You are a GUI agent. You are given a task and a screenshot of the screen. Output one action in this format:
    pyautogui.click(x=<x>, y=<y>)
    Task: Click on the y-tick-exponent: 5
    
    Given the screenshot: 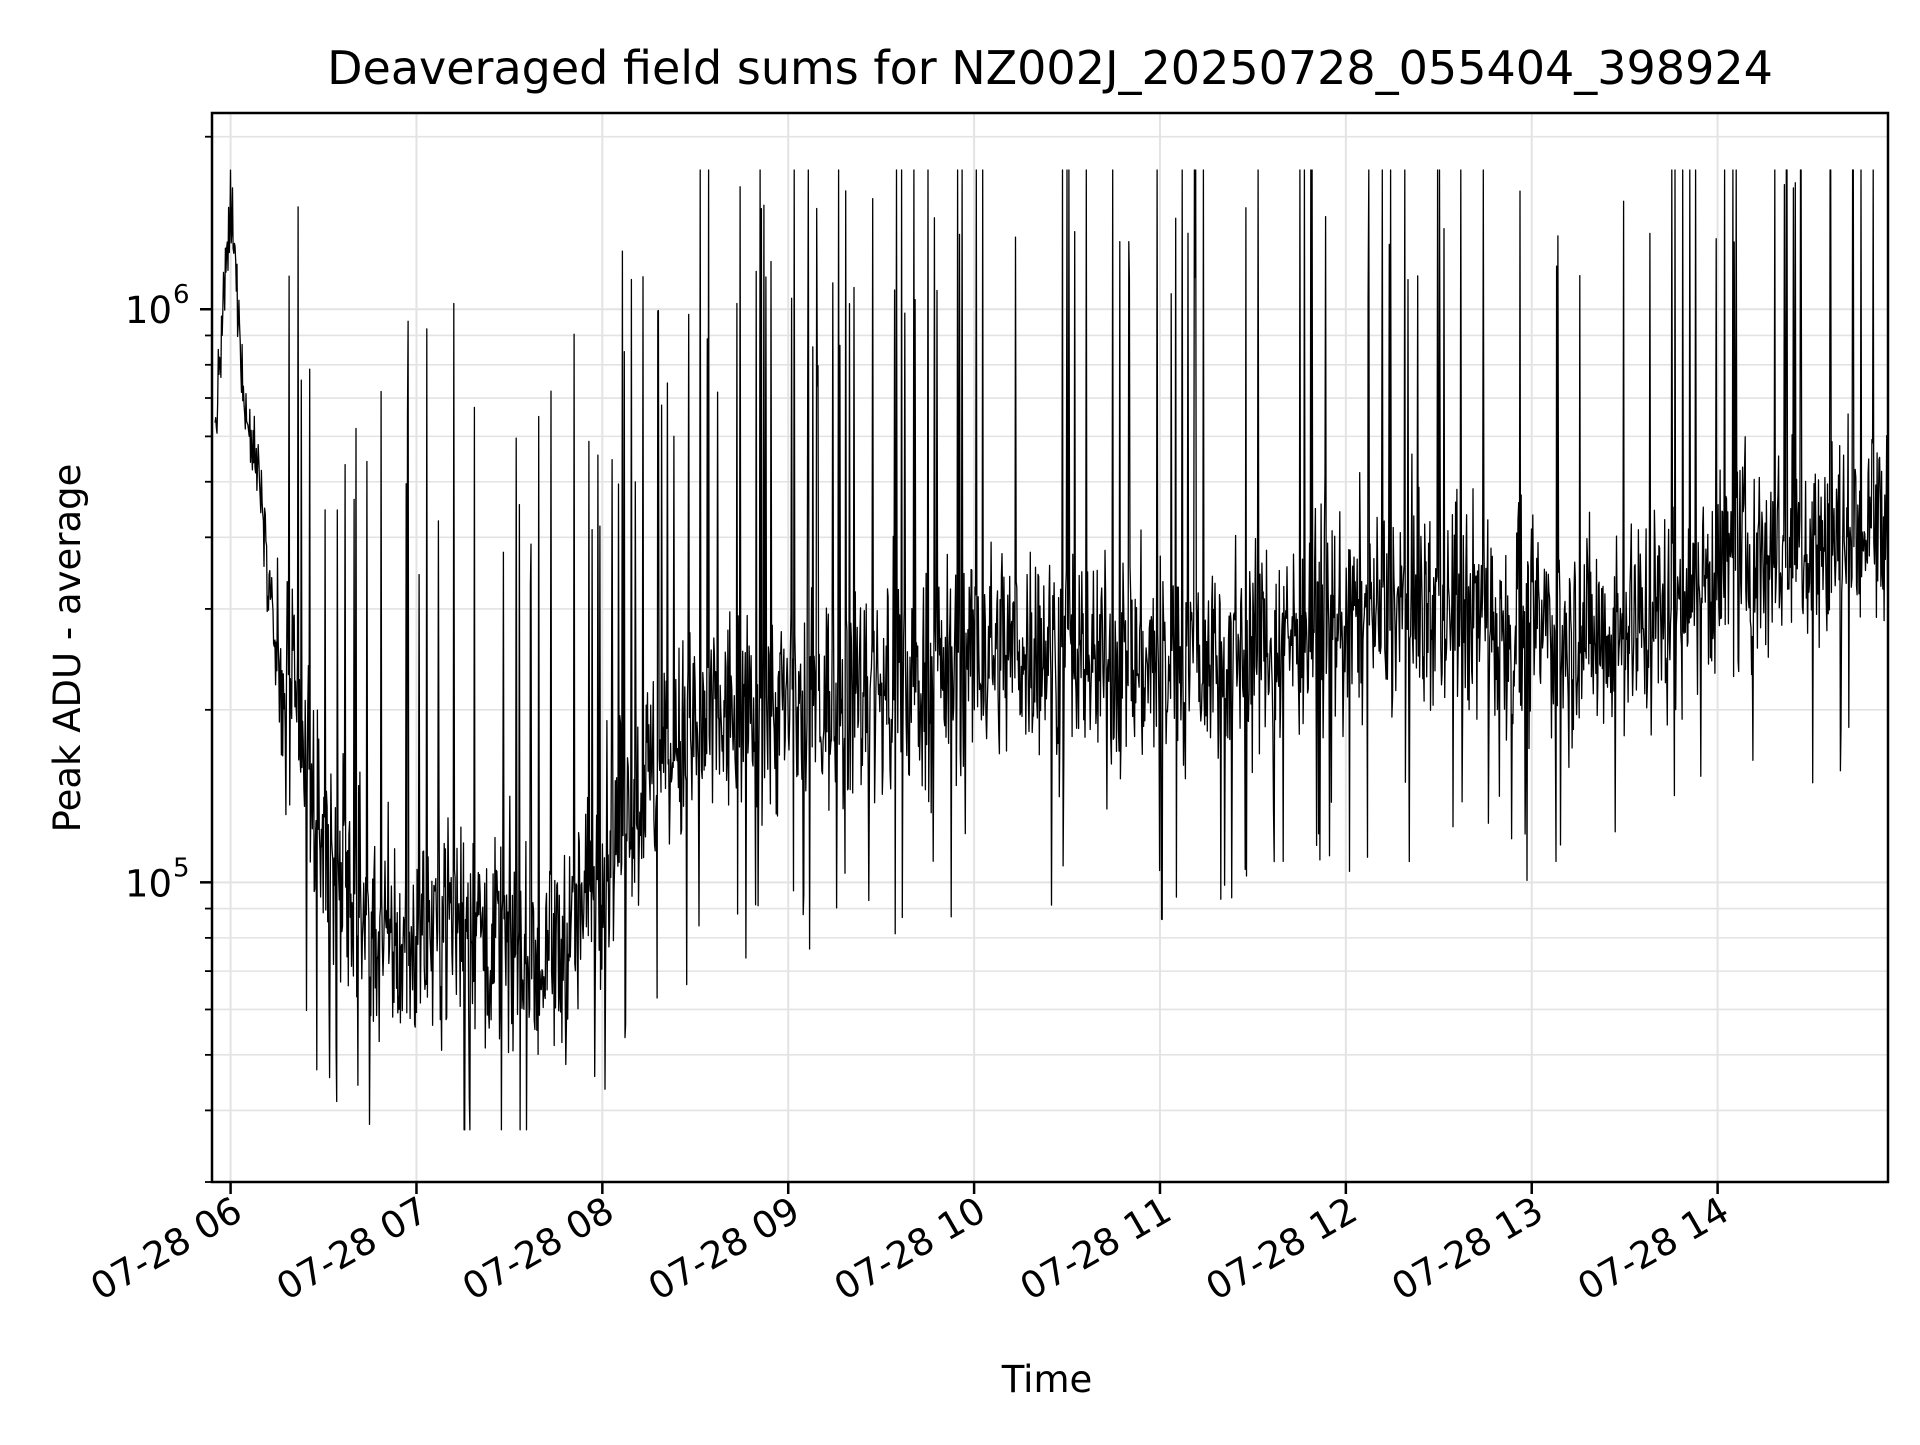 What is the action you would take?
    pyautogui.click(x=181, y=868)
    